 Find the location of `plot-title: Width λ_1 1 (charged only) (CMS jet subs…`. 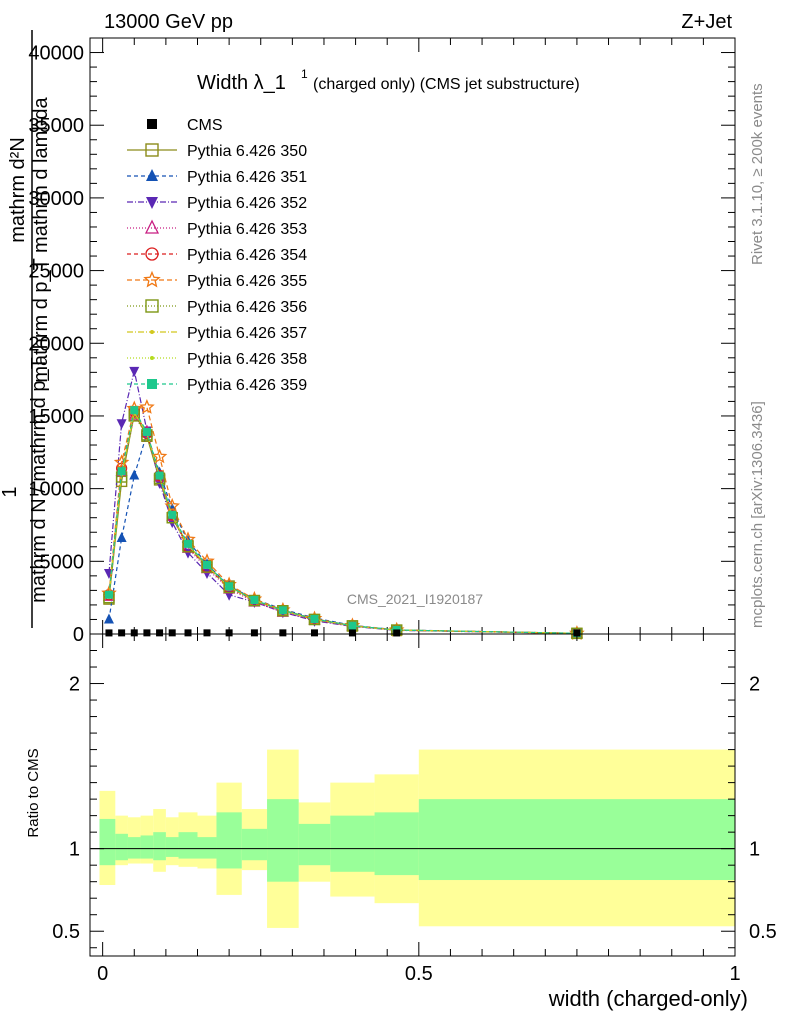

plot-title: Width λ_1 1 (charged only) (CMS jet subs… is located at coordinates (388, 80).